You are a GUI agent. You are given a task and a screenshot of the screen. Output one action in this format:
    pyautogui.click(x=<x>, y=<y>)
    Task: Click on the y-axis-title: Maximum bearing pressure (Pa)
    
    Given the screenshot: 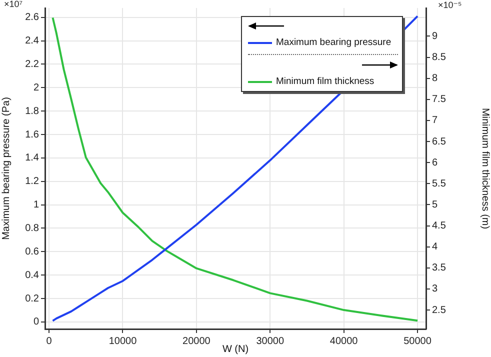 What is the action you would take?
    pyautogui.click(x=6, y=168)
    